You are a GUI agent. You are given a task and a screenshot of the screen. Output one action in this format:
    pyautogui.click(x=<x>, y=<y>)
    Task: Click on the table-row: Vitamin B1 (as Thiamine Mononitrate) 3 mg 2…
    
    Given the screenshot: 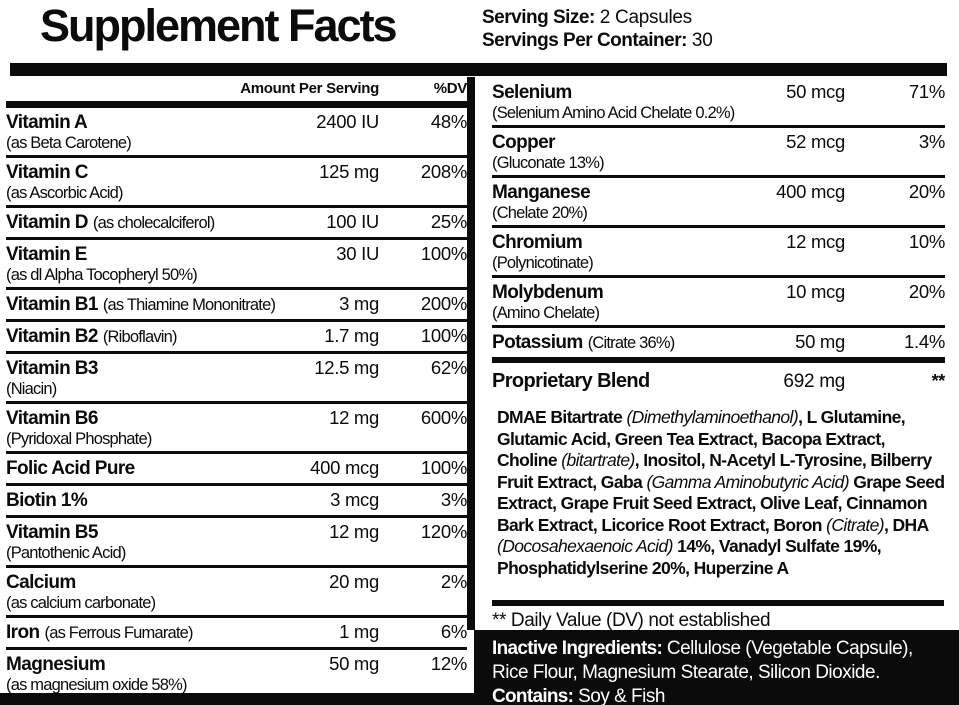 What is the action you would take?
    pyautogui.click(x=236, y=306)
    